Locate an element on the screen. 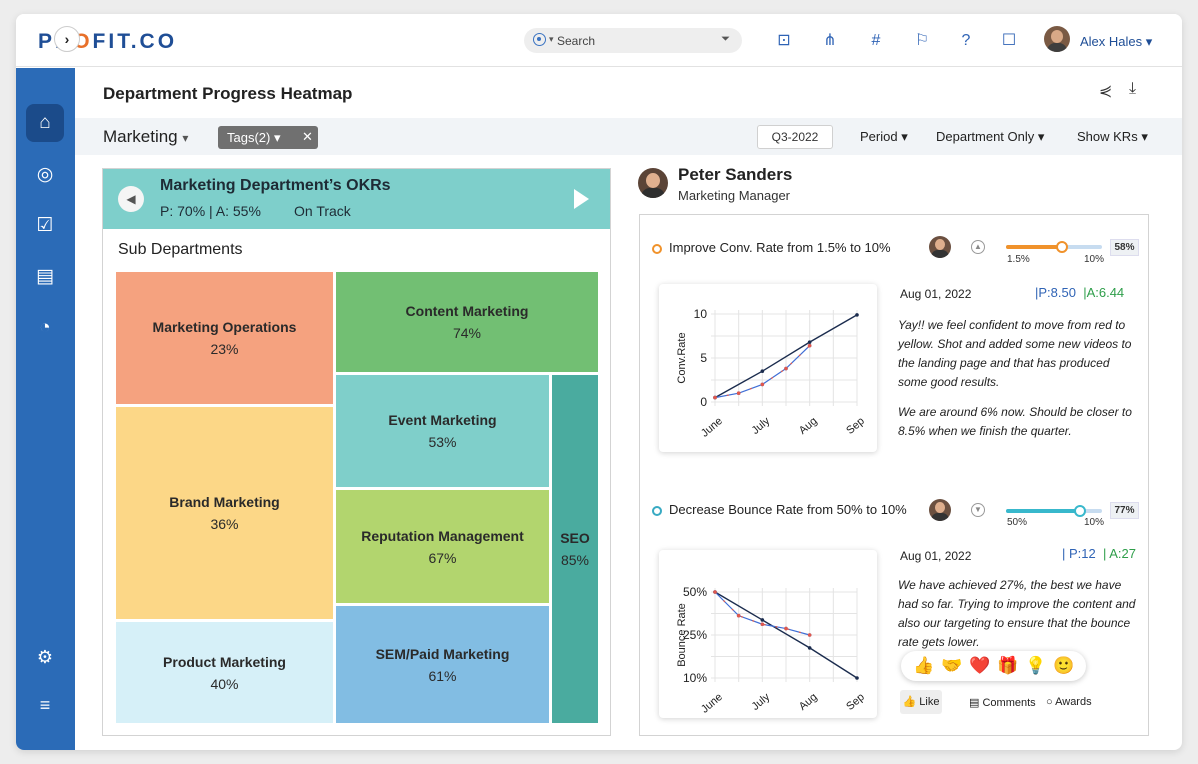  award-icon: ○ is located at coordinates (1049, 702).